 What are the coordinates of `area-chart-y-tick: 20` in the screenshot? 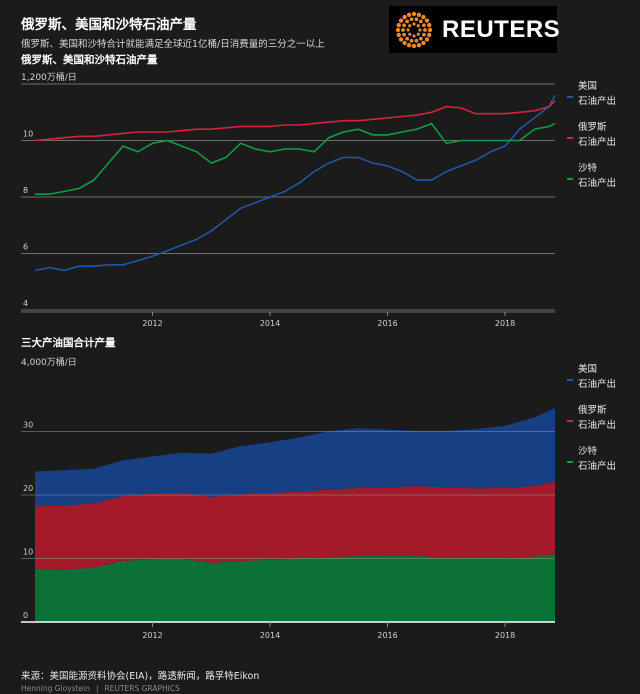 It's located at (28, 488).